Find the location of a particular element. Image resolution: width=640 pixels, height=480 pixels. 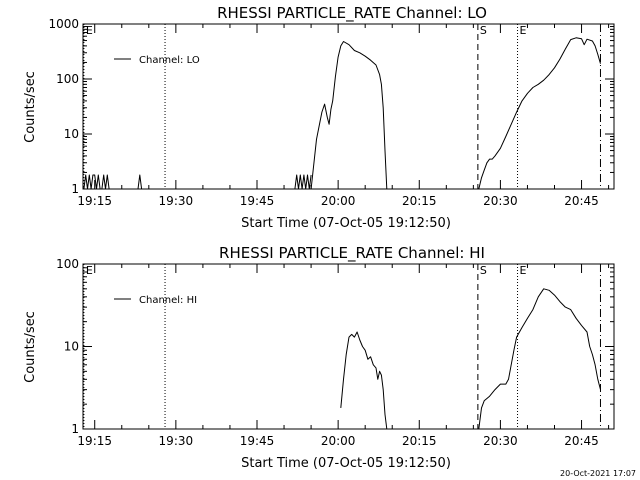

legend-entry: Channel: HI is located at coordinates (168, 300).